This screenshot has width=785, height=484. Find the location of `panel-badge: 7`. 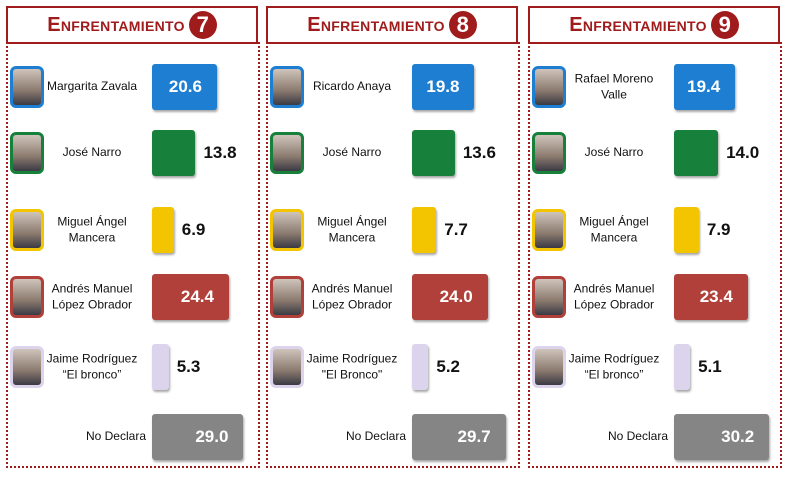

panel-badge: 7 is located at coordinates (202, 25).